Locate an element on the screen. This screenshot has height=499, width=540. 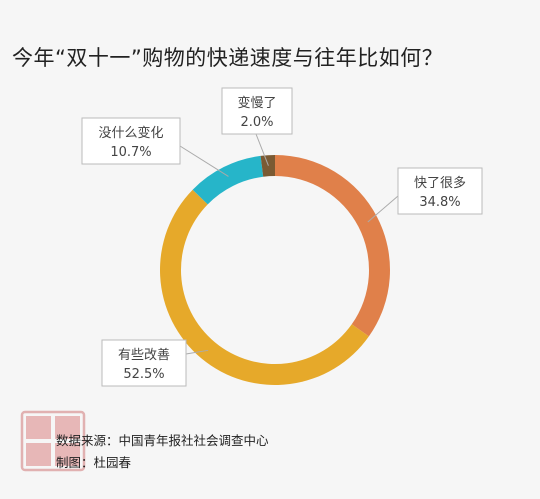
seal-stamp-icon is located at coordinates (53, 441).